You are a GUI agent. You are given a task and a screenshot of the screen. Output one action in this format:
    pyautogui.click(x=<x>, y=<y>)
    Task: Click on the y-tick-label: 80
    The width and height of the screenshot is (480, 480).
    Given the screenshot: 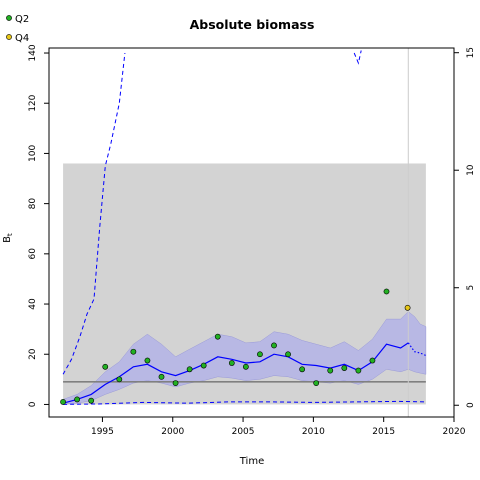 What is the action you would take?
    pyautogui.click(x=33, y=204)
    